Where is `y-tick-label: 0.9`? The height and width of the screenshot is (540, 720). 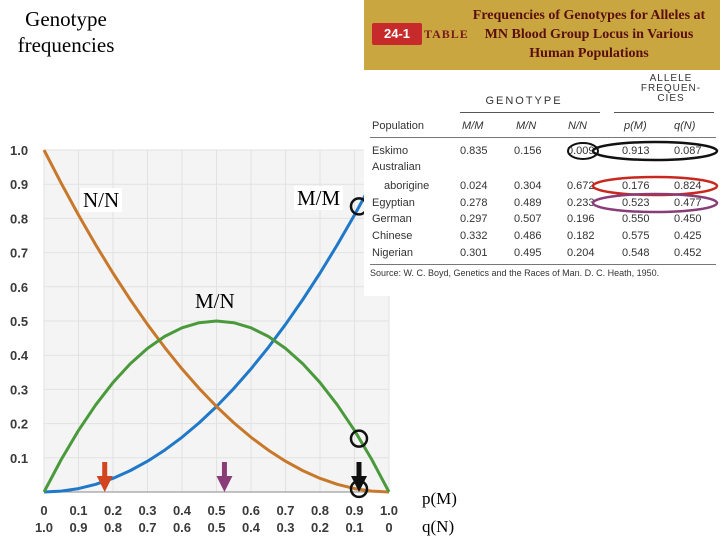 y-tick-label: 0.9 is located at coordinates (19, 184).